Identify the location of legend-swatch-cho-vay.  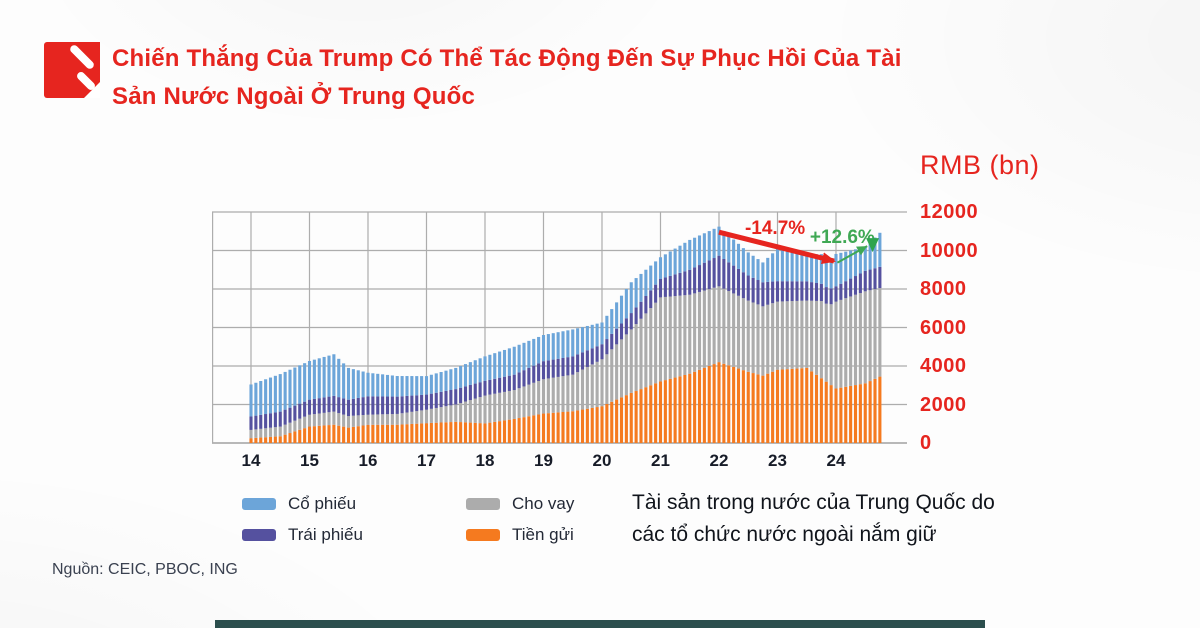
(483, 504).